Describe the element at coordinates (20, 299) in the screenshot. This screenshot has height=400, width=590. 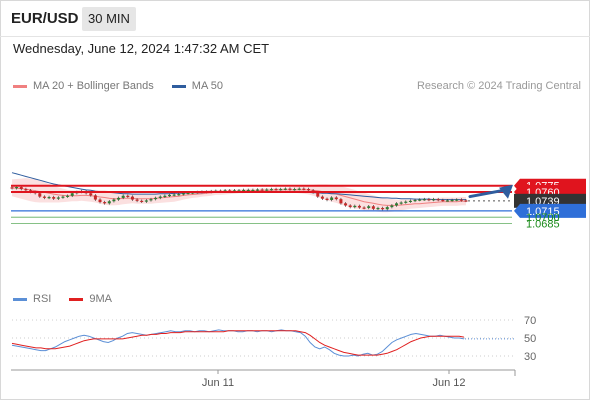
I see `rsi-swatch` at that location.